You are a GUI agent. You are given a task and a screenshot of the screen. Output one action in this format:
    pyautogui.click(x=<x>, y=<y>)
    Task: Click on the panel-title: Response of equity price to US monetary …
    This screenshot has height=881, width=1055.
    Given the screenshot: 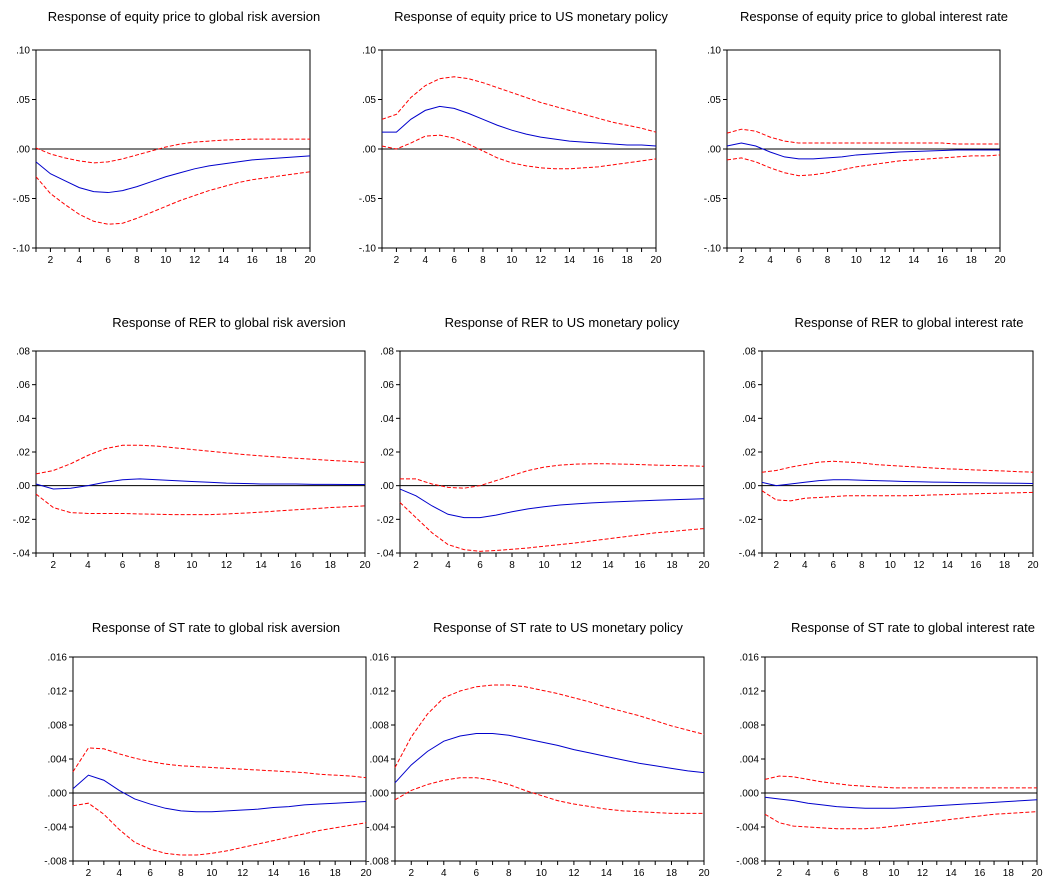 What is the action you would take?
    pyautogui.click(x=531, y=16)
    